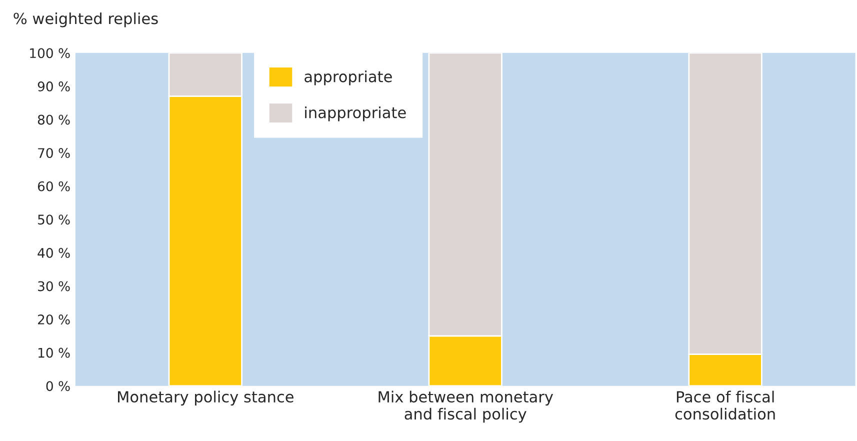 Image resolution: width=857 pixels, height=441 pixels. I want to click on x-tick-label: Monetary policy stance, so click(206, 398).